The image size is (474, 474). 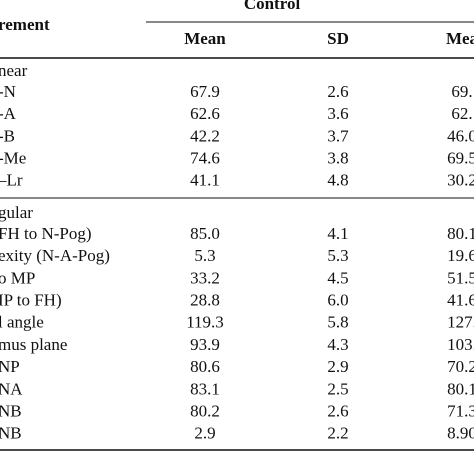 I want to click on row-label: exity (N-A-Pog), so click(x=55, y=255).